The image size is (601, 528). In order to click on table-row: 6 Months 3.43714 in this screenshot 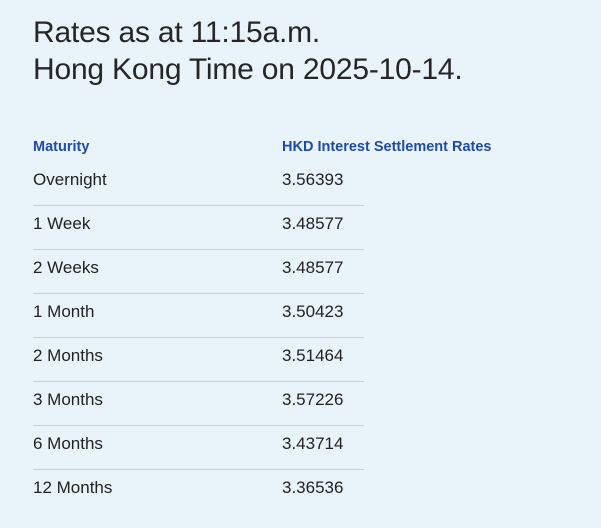, I will do `click(198, 448)`.